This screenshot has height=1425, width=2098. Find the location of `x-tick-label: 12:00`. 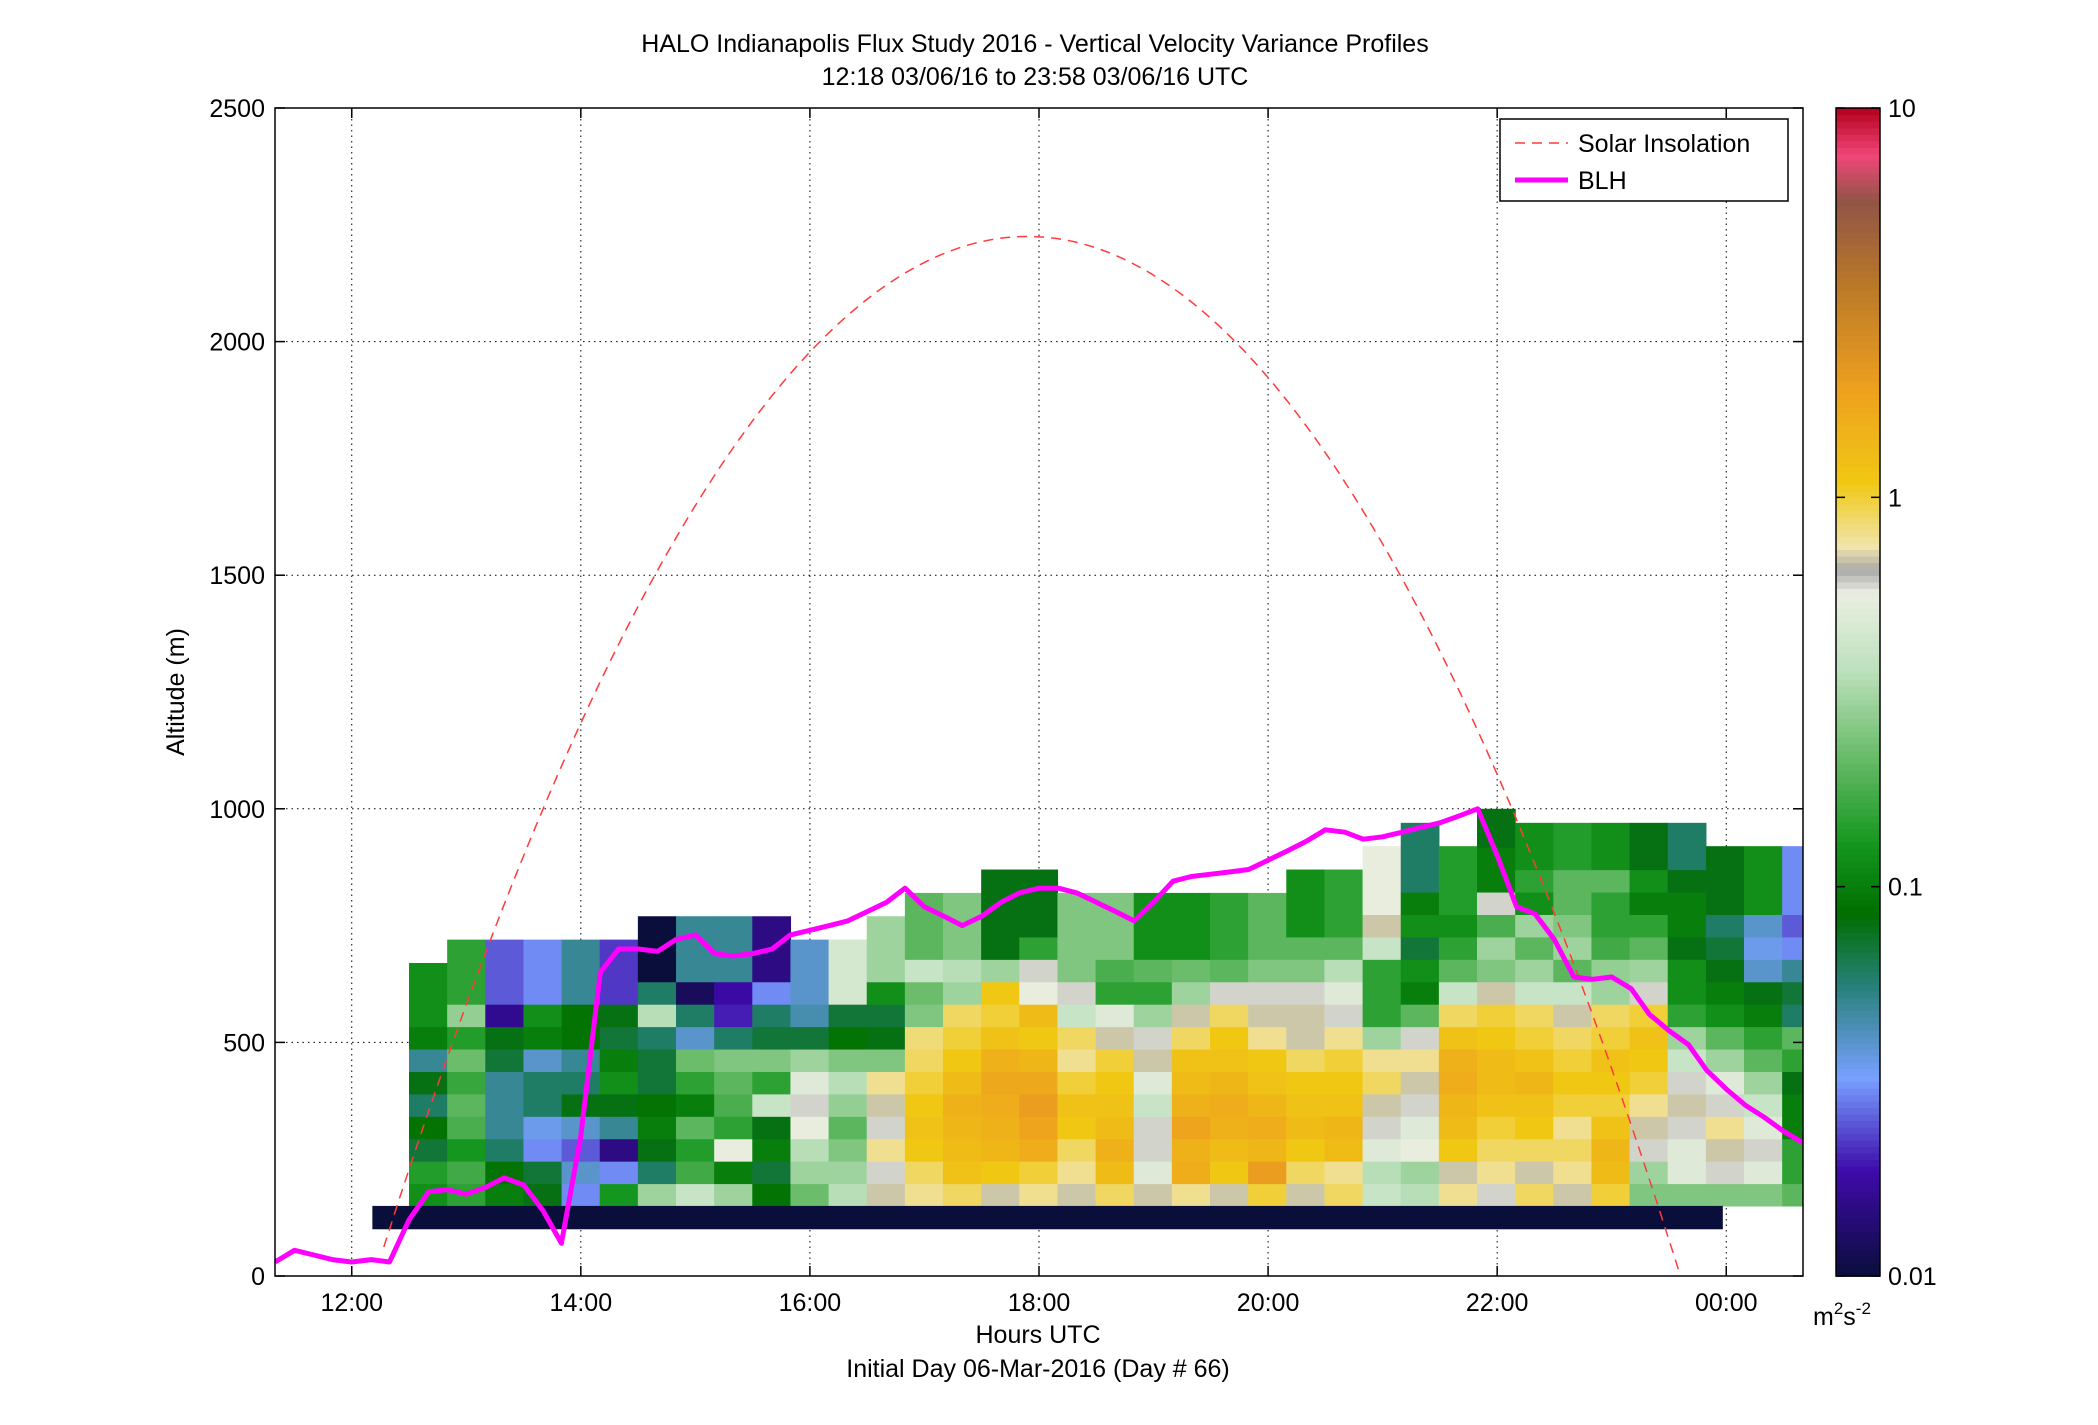

x-tick-label: 12:00 is located at coordinates (351, 1303).